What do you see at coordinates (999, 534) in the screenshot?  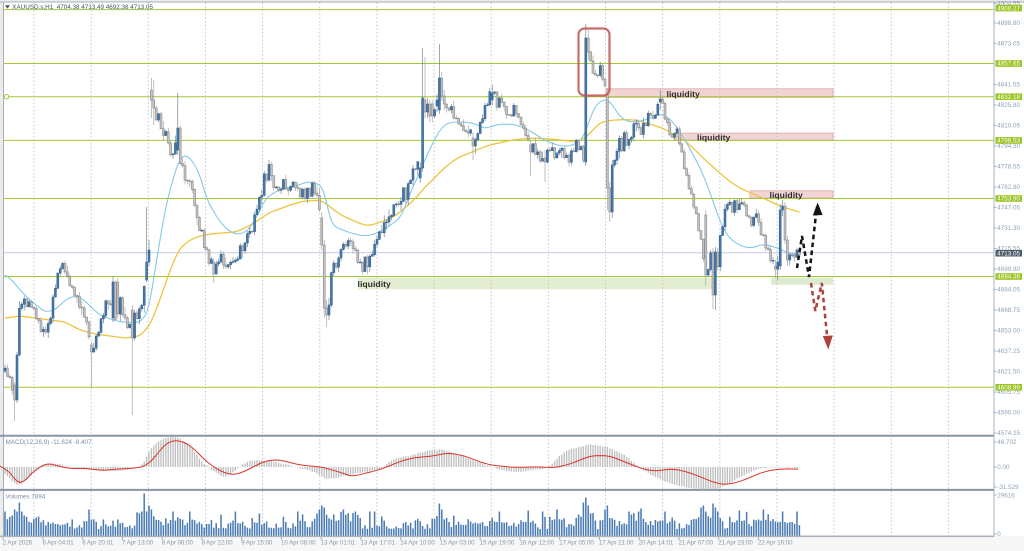 I see `svg-text: 0` at bounding box center [999, 534].